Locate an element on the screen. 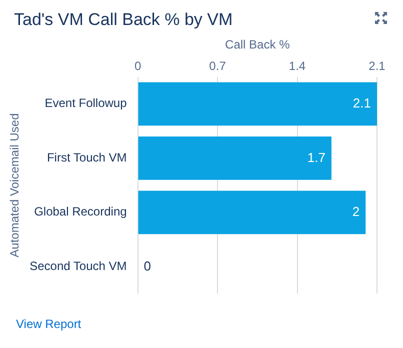  data-label: 1.7 is located at coordinates (316, 157).